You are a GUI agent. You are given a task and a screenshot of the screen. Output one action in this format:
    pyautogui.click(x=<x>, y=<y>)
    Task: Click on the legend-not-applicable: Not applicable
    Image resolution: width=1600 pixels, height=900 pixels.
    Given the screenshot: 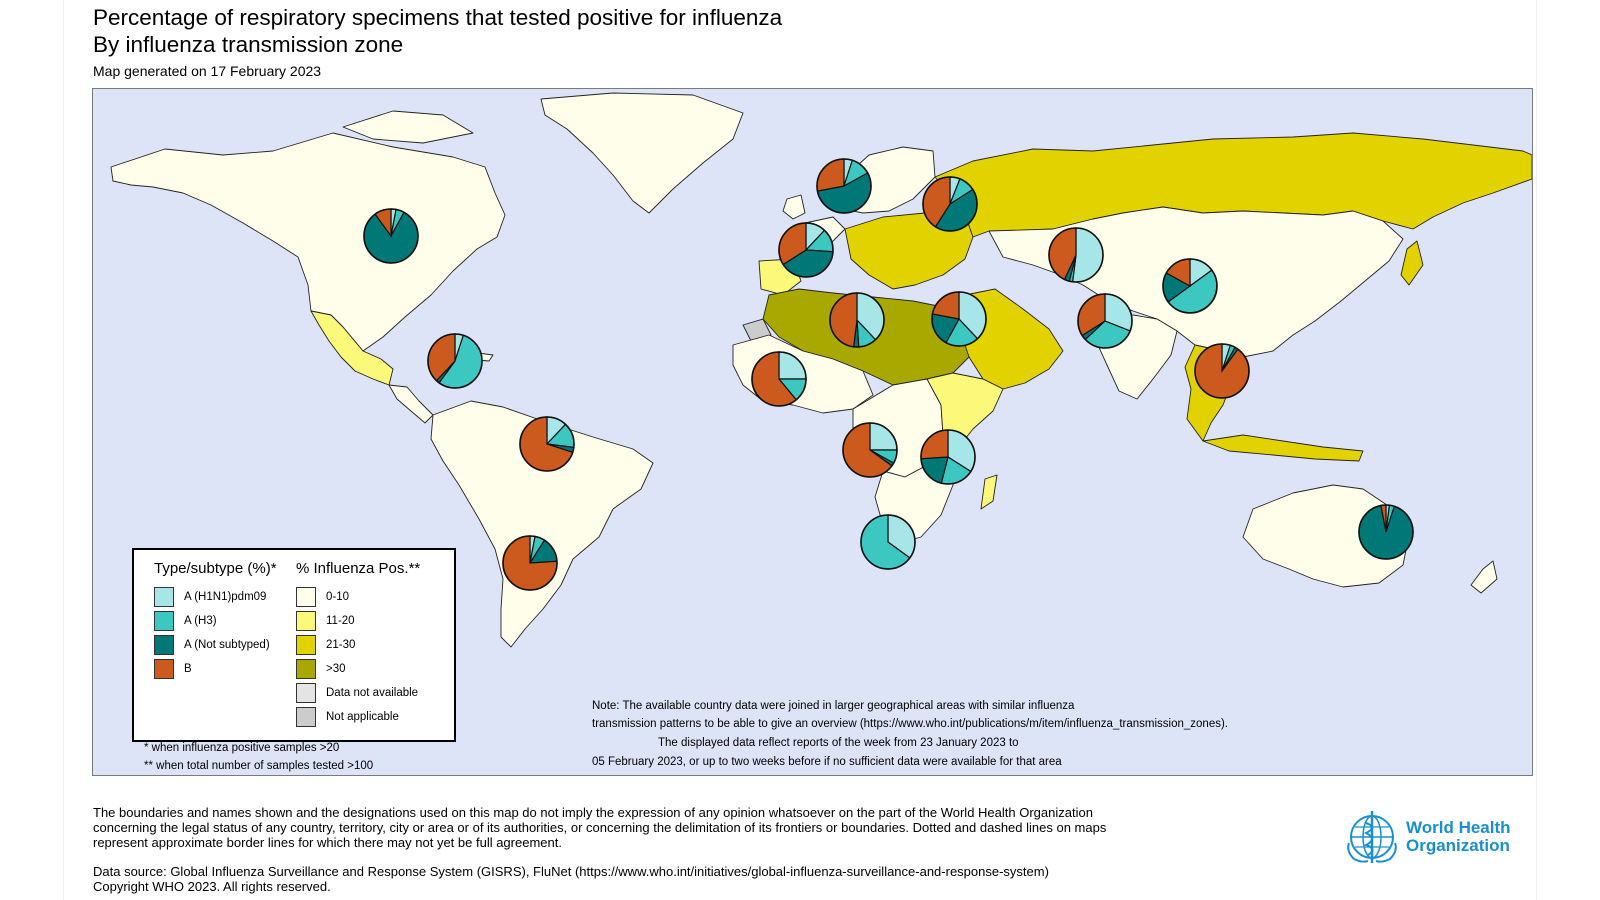 What is the action you would take?
    pyautogui.click(x=347, y=717)
    